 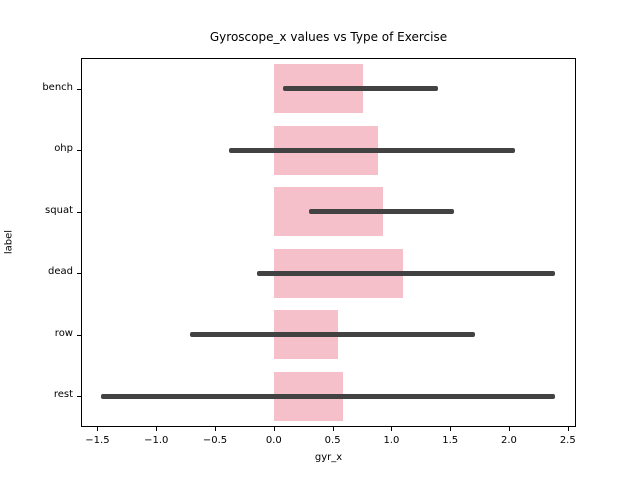 What do you see at coordinates (63, 149) in the screenshot?
I see `y-tick-label-ohp: ohp` at bounding box center [63, 149].